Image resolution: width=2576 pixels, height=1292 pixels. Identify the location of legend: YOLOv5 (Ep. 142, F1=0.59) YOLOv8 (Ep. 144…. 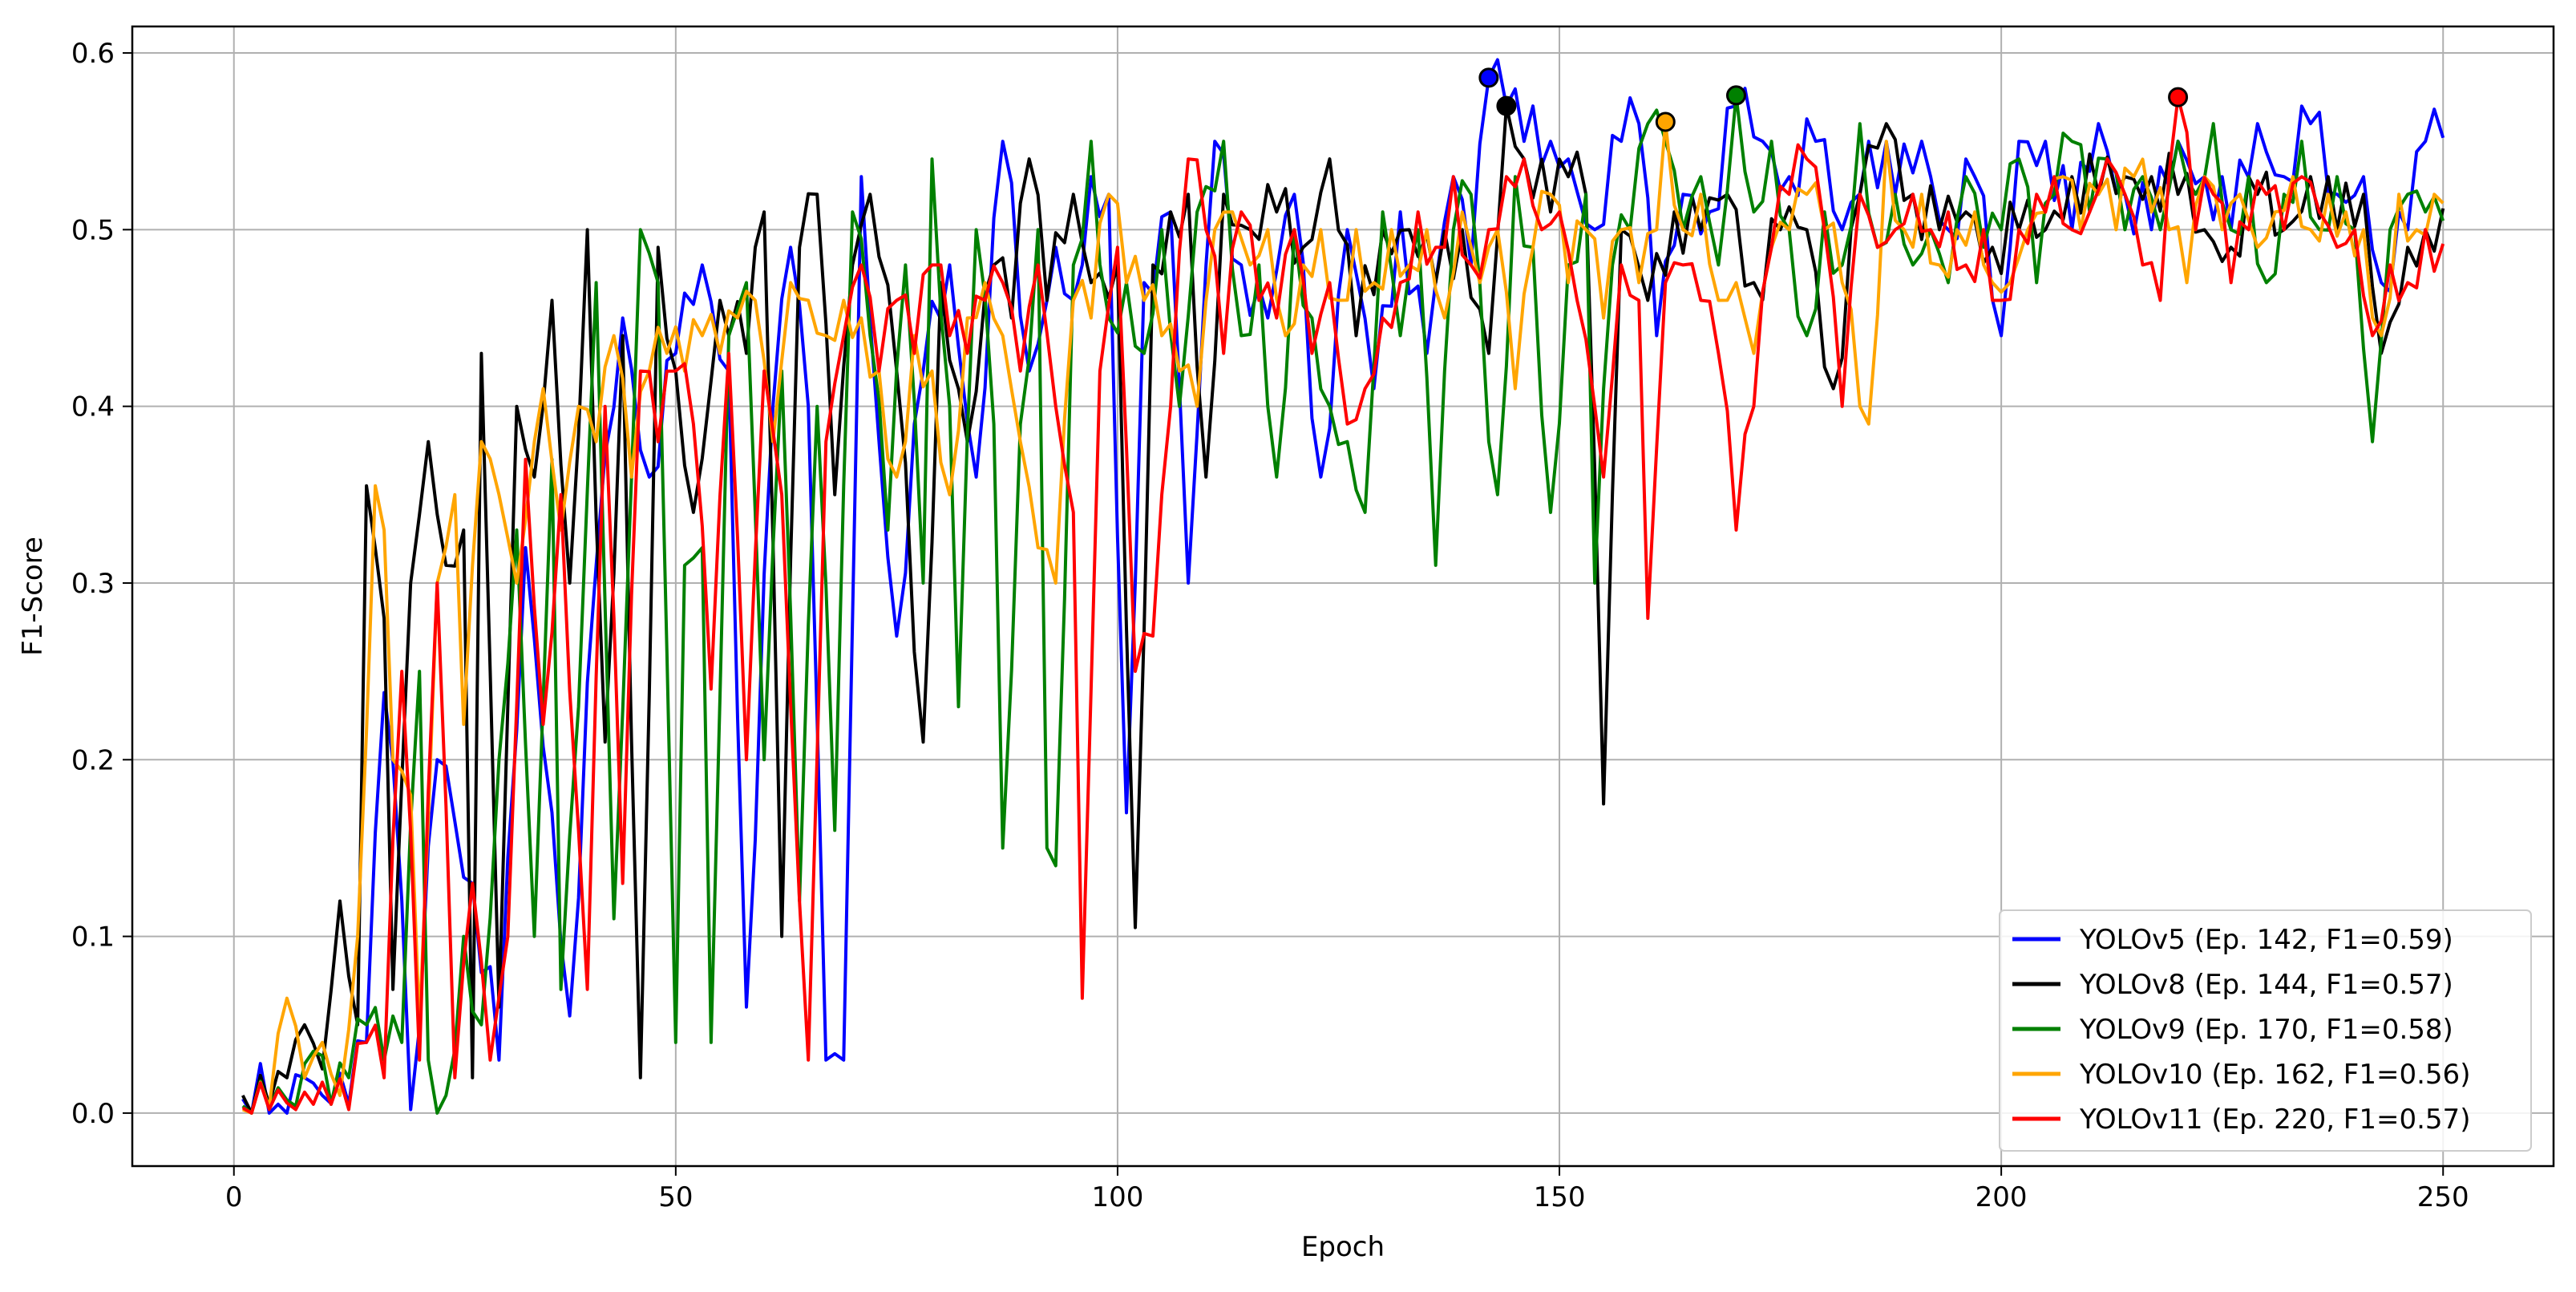
(2265, 1030).